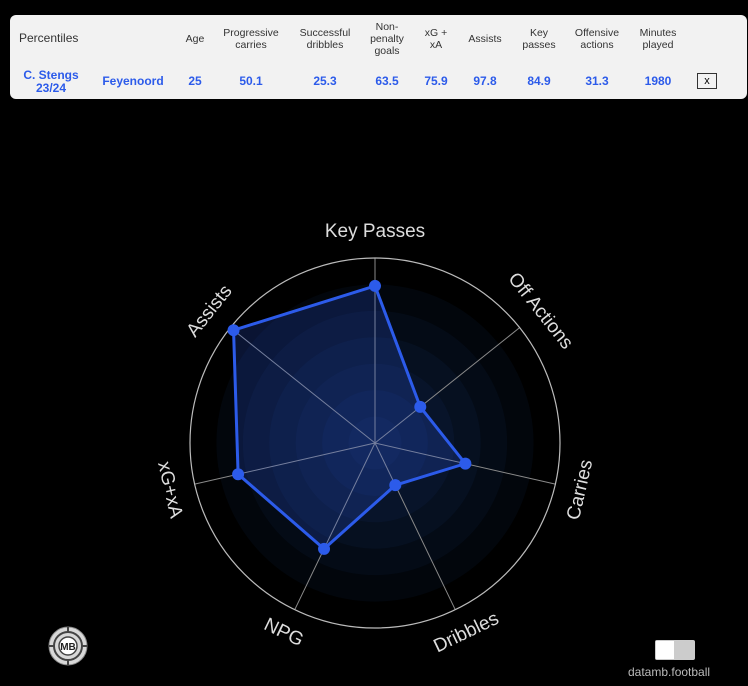 The width and height of the screenshot is (748, 686). What do you see at coordinates (169, 489) in the screenshot?
I see `radar-axis-label: xG+xA` at bounding box center [169, 489].